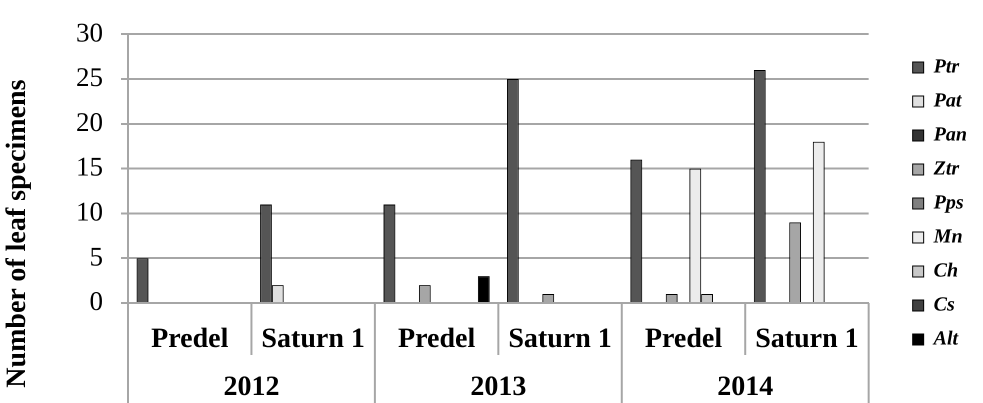 The image size is (983, 403). I want to click on y-tick-label: 20, so click(89, 121).